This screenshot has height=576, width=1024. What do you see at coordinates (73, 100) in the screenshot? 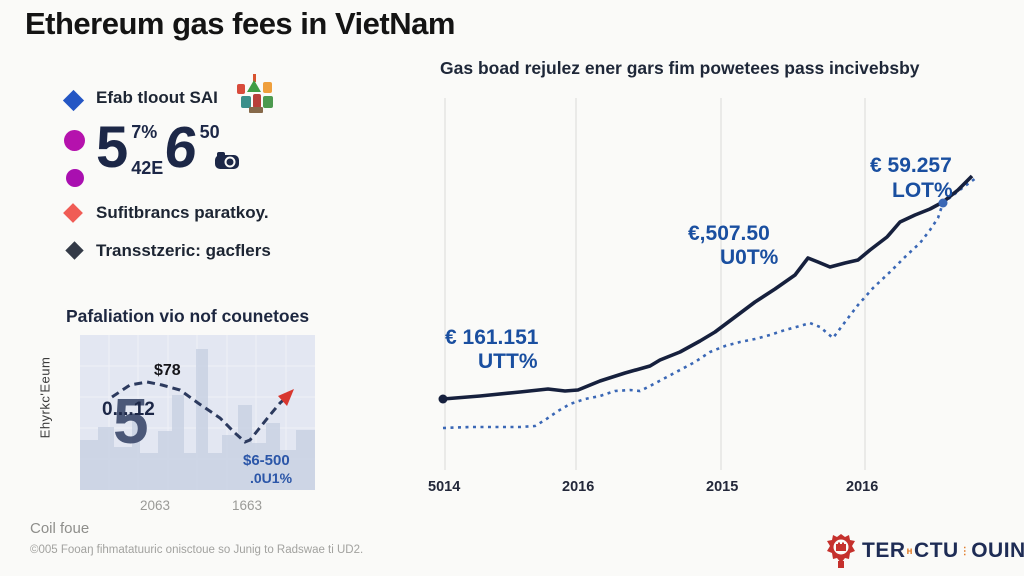
I see `blue-diamond-bullet-icon` at bounding box center [73, 100].